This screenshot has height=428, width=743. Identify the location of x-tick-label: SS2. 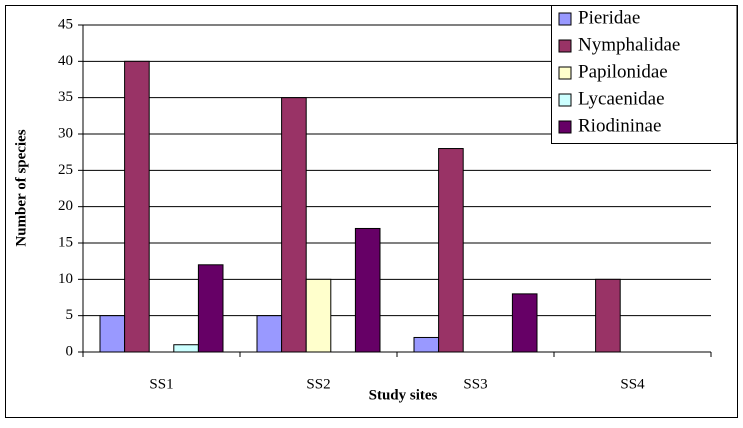
(318, 384).